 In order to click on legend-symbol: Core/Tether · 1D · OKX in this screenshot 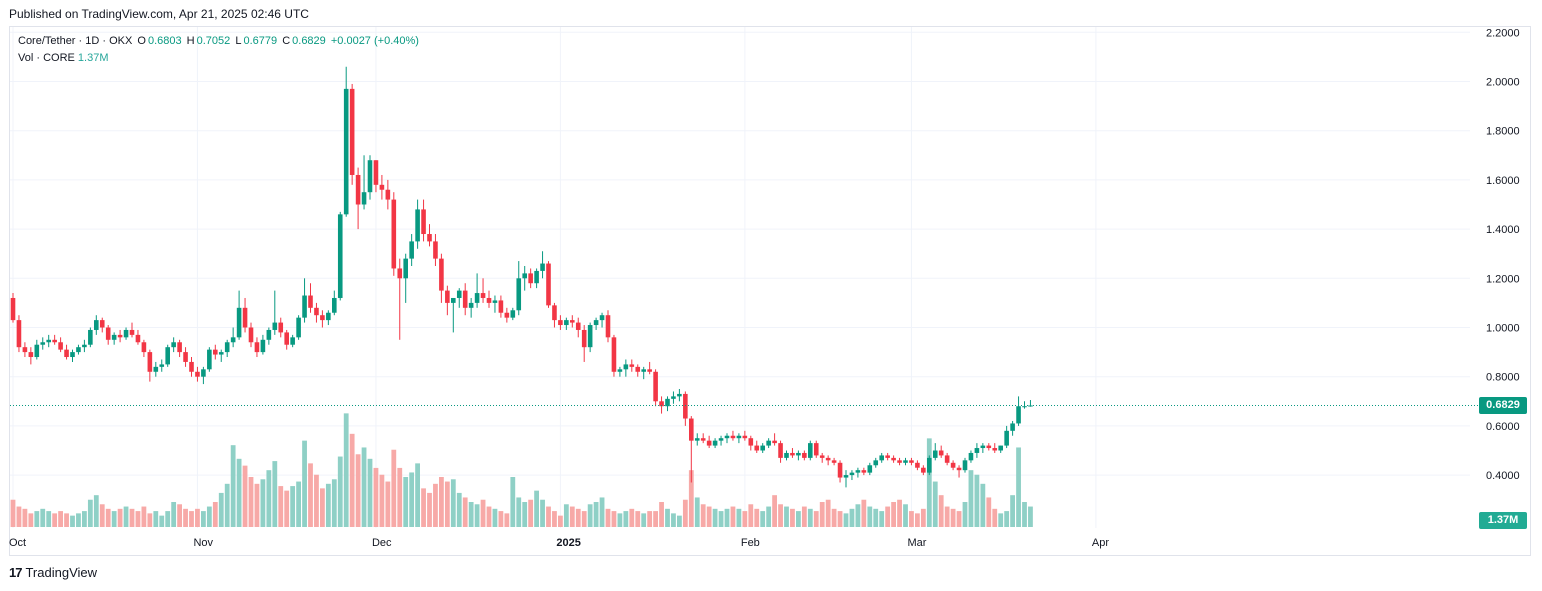, I will do `click(75, 41)`.